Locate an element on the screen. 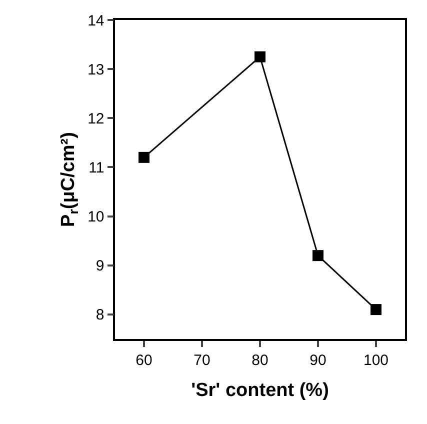 The width and height of the screenshot is (427, 424). x-tick-label: 70 is located at coordinates (202, 360).